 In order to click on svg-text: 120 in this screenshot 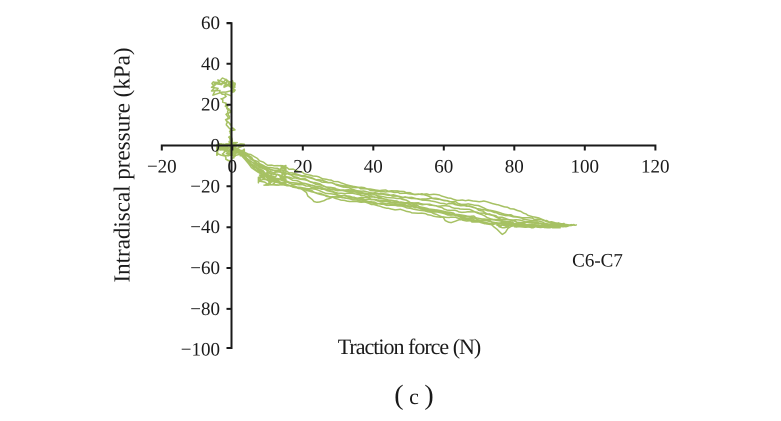, I will do `click(655, 166)`.